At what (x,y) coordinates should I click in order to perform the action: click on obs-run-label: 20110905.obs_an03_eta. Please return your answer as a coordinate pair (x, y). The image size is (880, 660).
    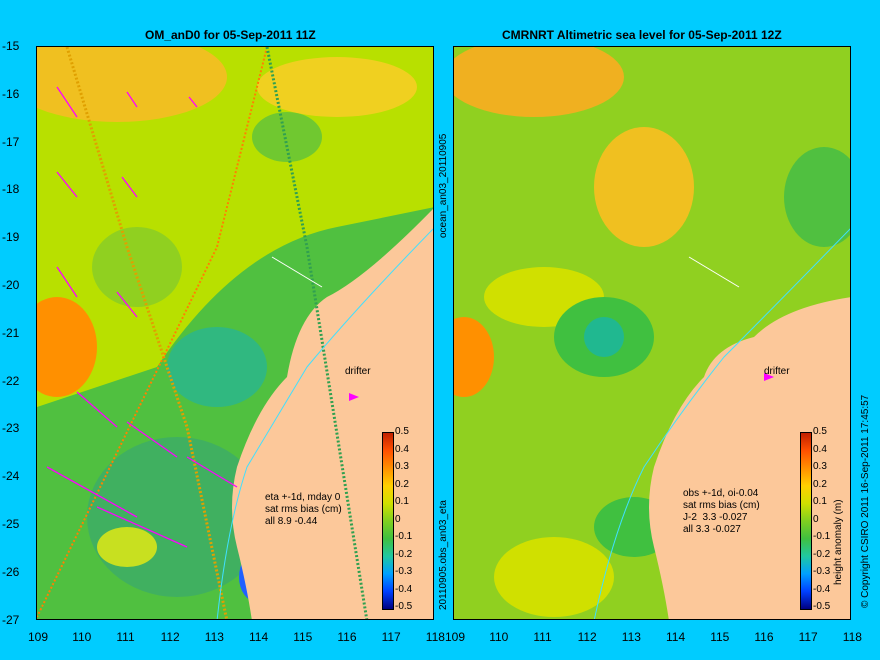
    Looking at the image, I should click on (443, 555).